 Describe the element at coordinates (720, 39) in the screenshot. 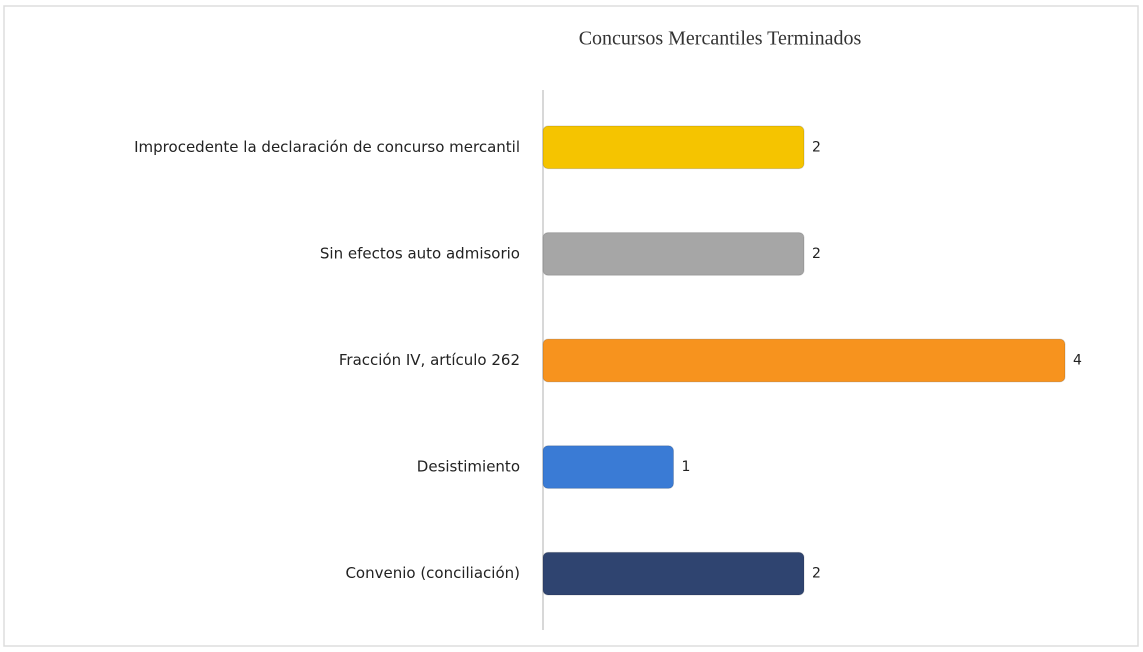

I see `chart-title: Concursos Mercantiles Terminados` at that location.